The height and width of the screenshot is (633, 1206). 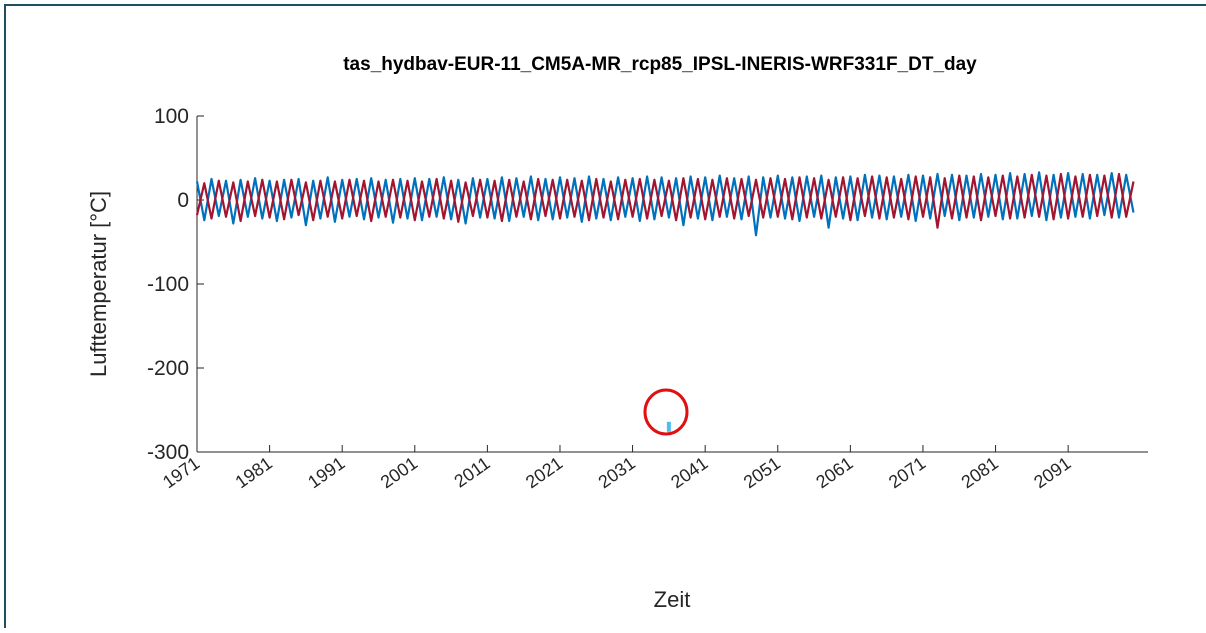 What do you see at coordinates (665, 200) in the screenshot?
I see `data-line` at bounding box center [665, 200].